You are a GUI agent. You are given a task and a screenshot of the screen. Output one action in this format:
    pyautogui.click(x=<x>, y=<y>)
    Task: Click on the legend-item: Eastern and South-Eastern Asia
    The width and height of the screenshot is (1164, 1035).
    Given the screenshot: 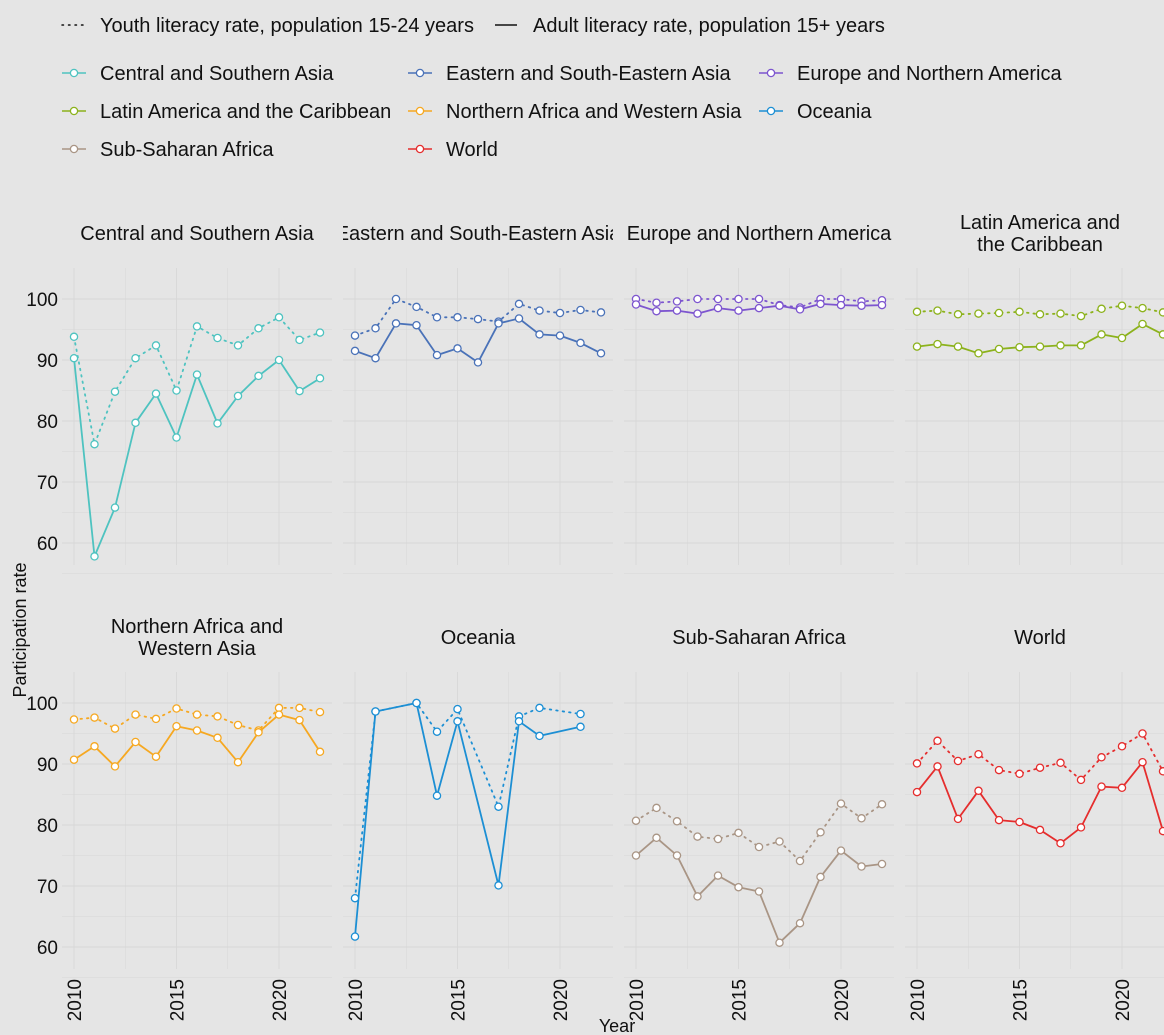 What is the action you would take?
    pyautogui.click(x=569, y=74)
    